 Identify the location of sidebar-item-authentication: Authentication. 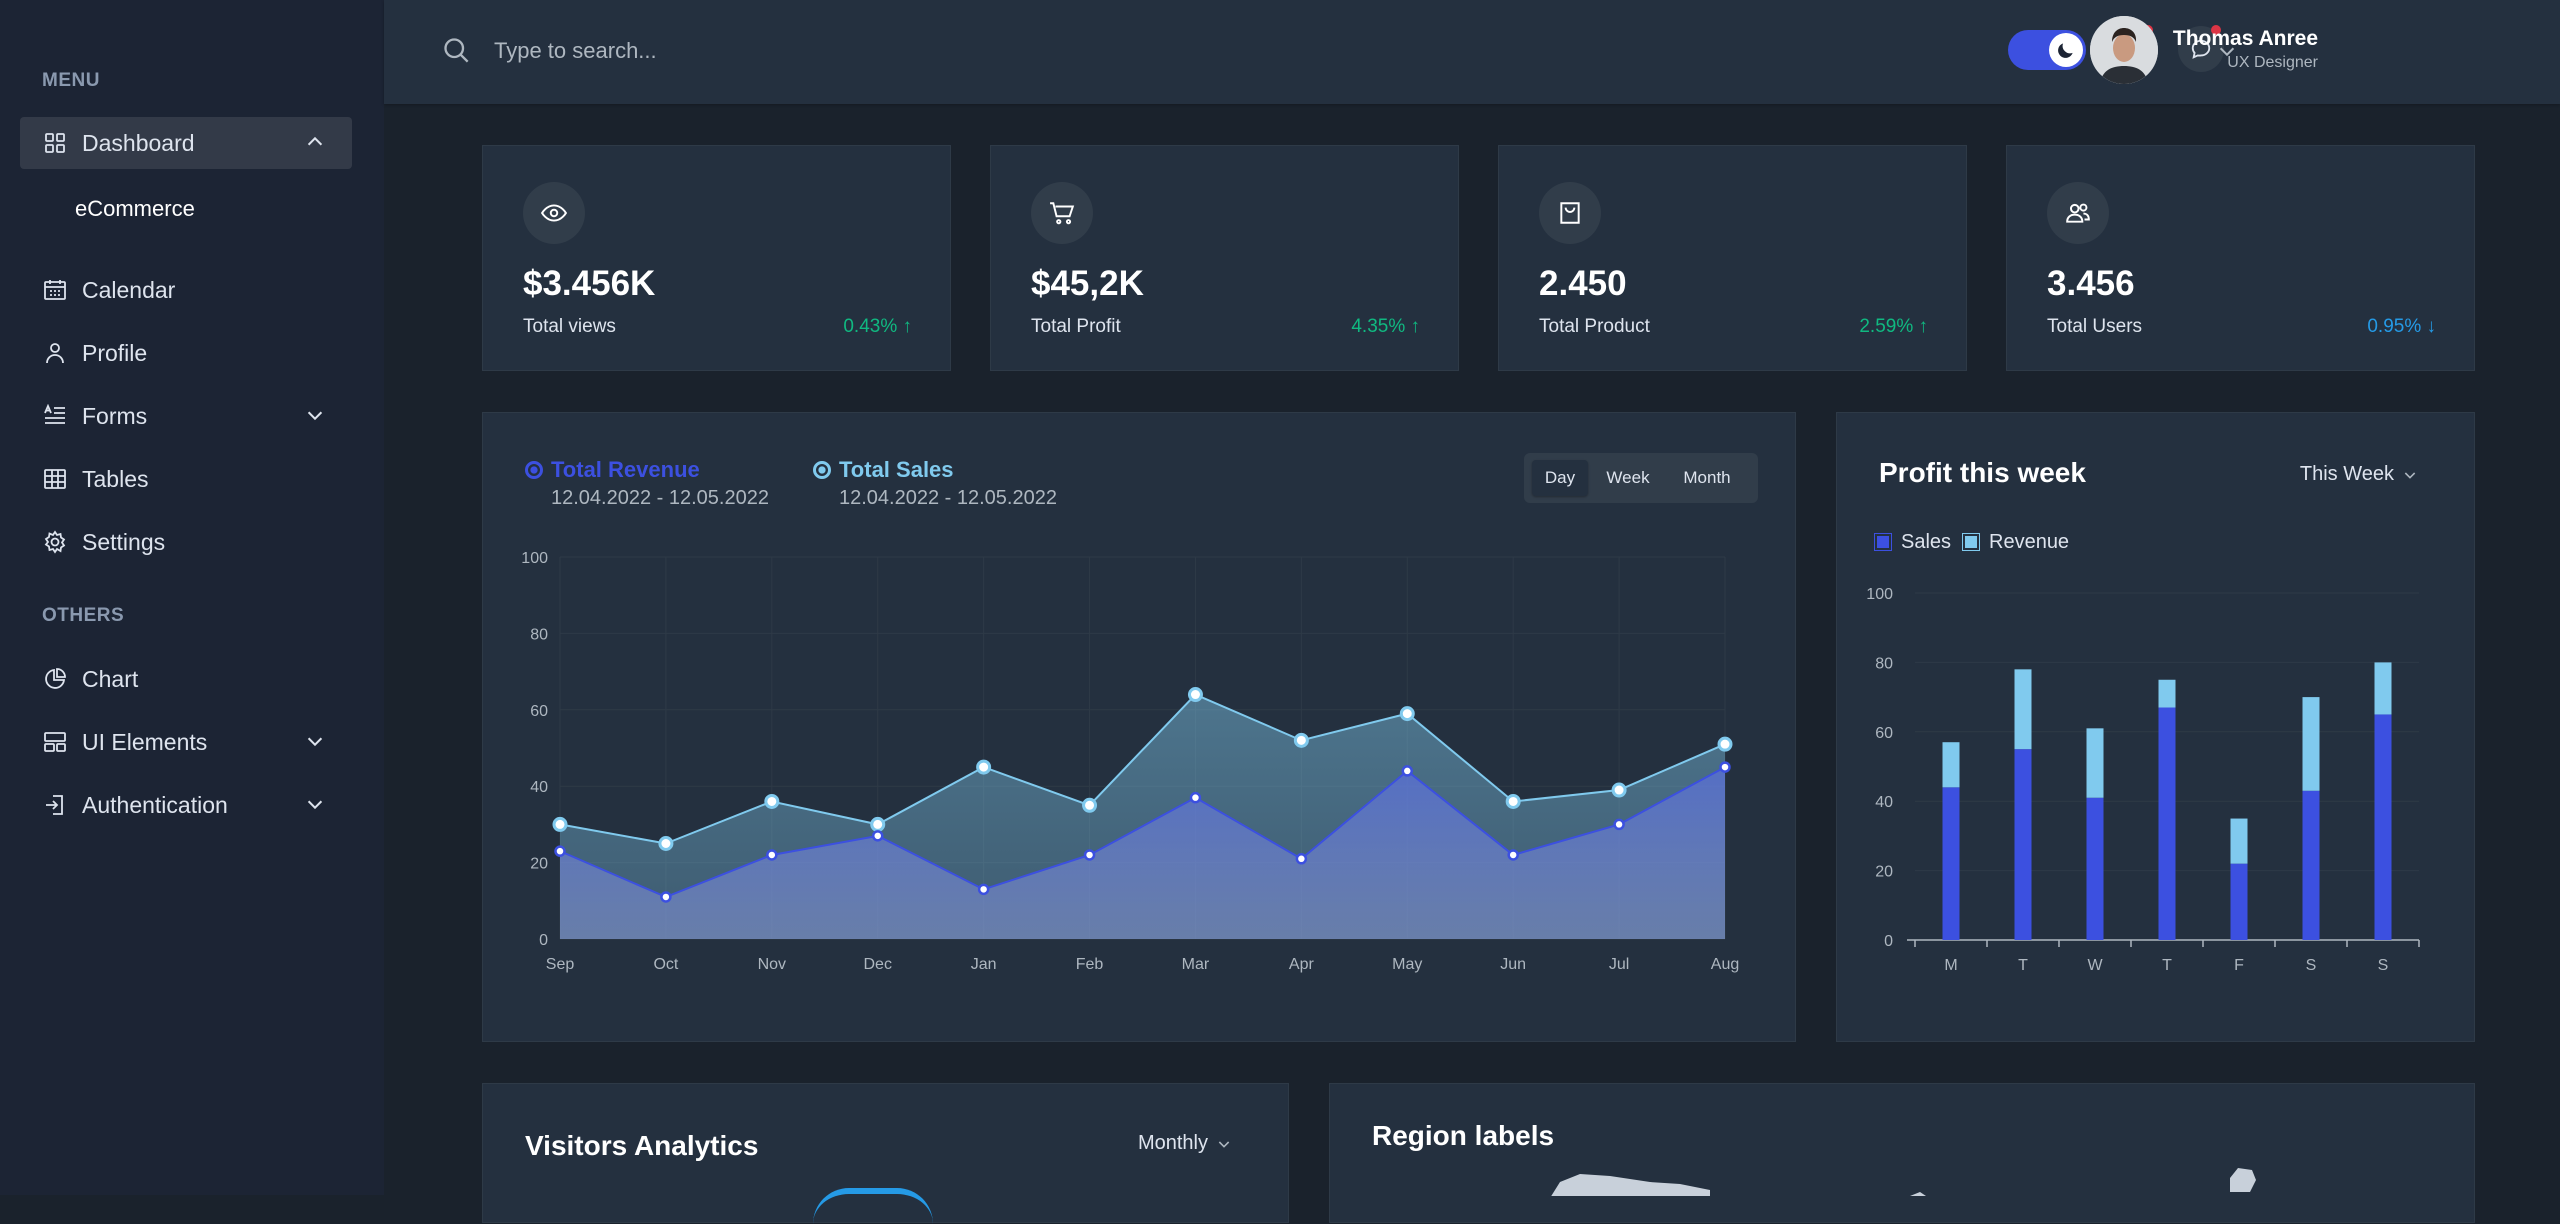
(186, 805).